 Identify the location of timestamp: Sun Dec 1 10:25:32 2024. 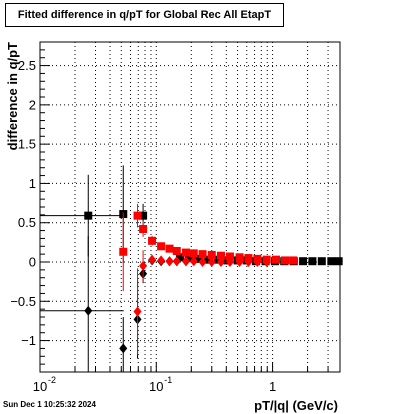
(49, 404).